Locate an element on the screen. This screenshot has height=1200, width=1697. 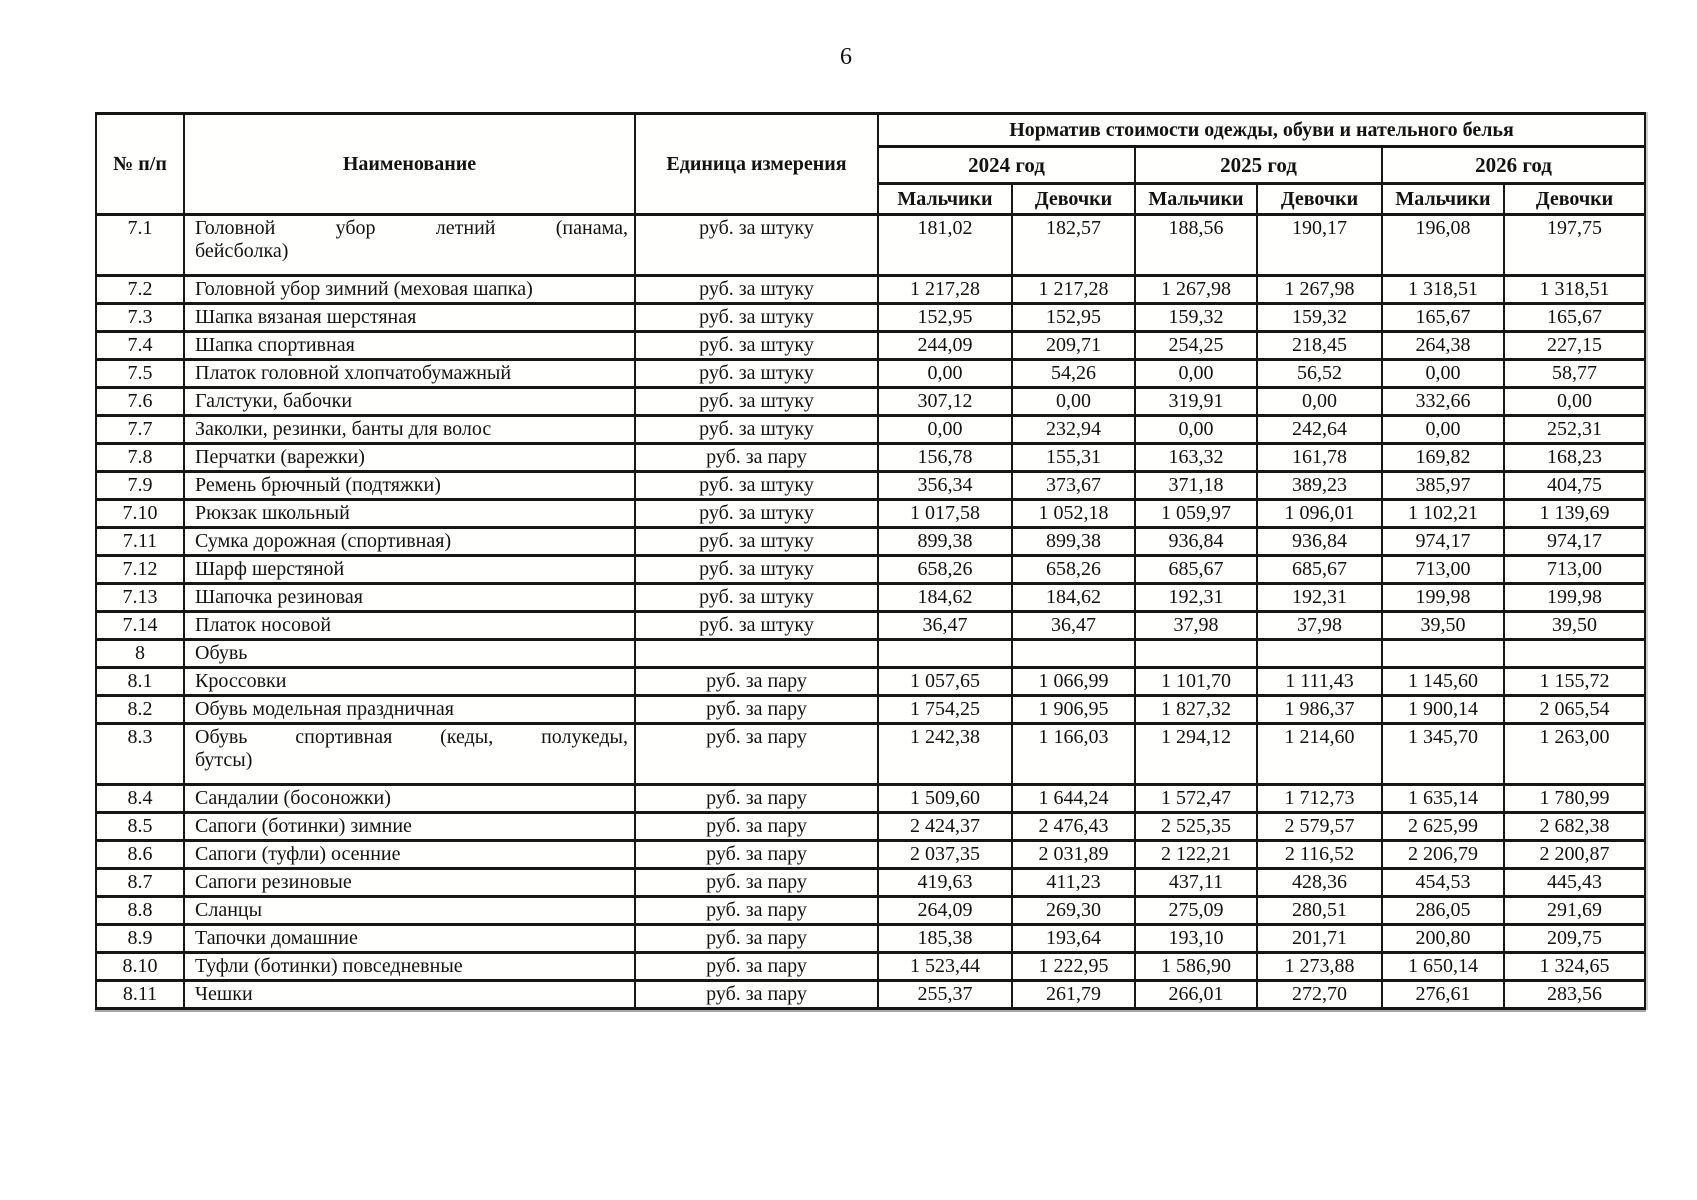
value-cell: 286,05 is located at coordinates (1443, 910).